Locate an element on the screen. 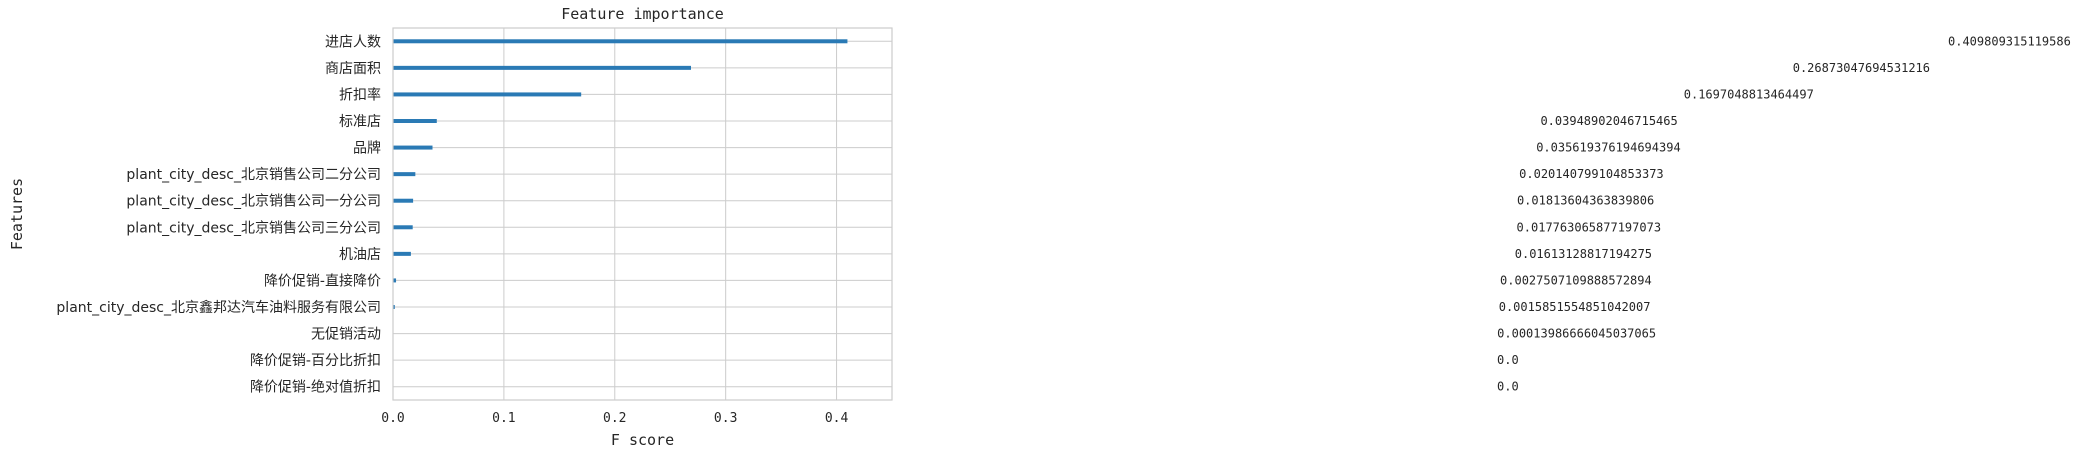 The width and height of the screenshot is (2073, 454). bar-value-label: 0.0027507109888572894 is located at coordinates (1576, 280).